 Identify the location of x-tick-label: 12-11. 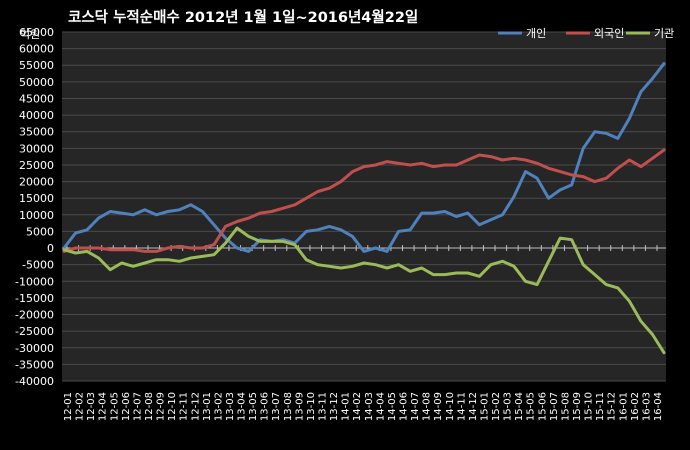
(184, 406).